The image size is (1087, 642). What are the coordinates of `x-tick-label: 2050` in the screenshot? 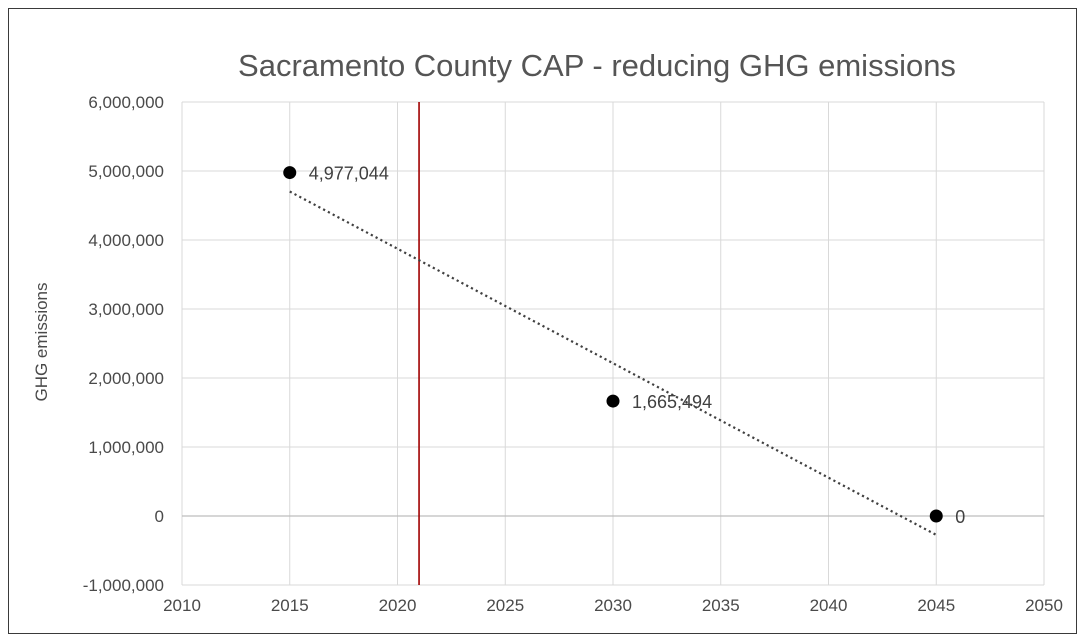 It's located at (1044, 605).